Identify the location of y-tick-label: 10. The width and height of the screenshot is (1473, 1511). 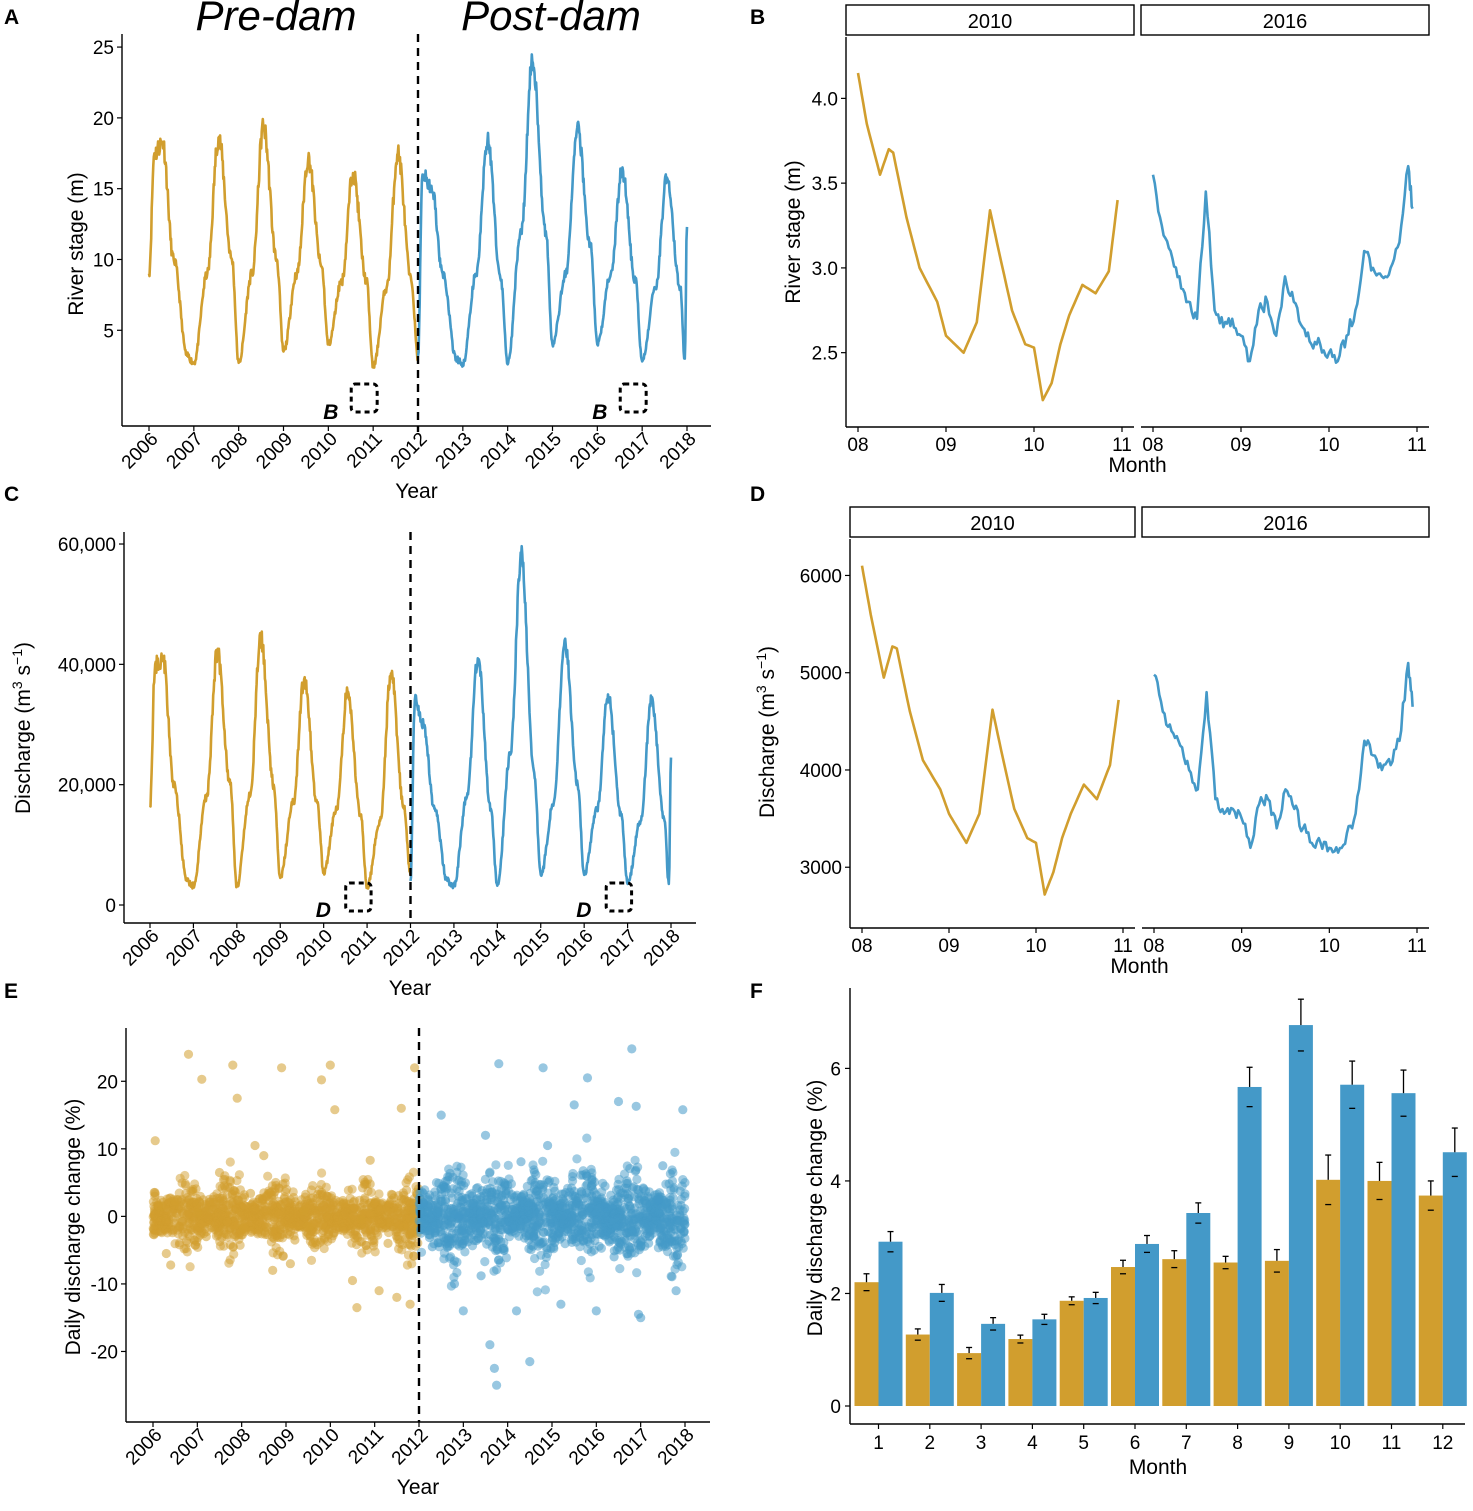
(107, 1150).